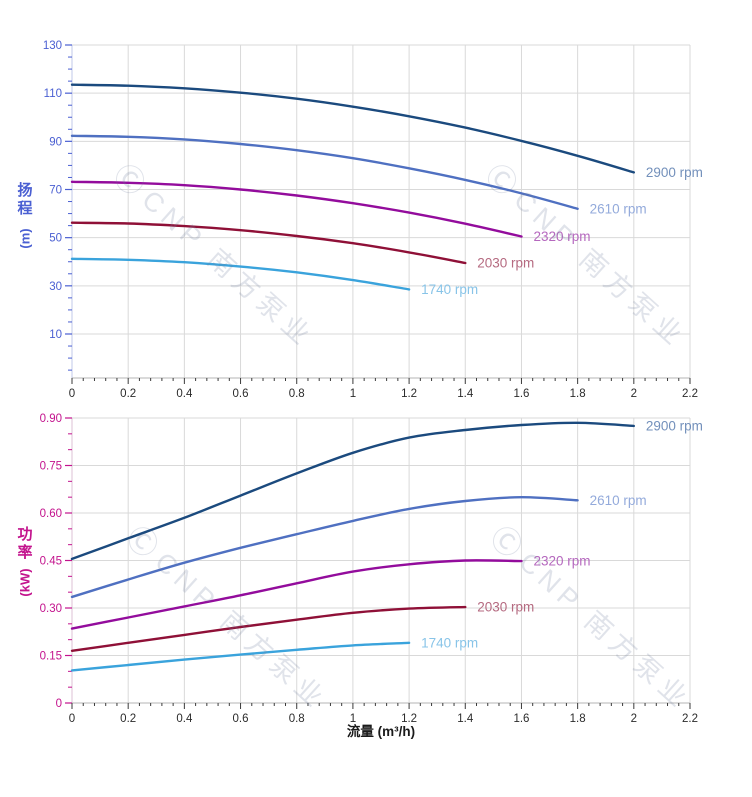 The width and height of the screenshot is (752, 797). What do you see at coordinates (59, 704) in the screenshot?
I see `y-tick-label: 0` at bounding box center [59, 704].